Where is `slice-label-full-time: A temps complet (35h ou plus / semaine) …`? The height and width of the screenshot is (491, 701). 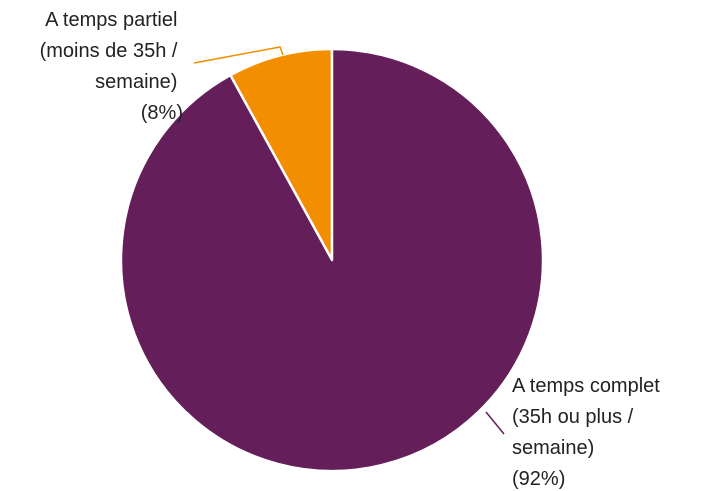 slice-label-full-time: A temps complet (35h ou plus / semaine) … is located at coordinates (588, 432).